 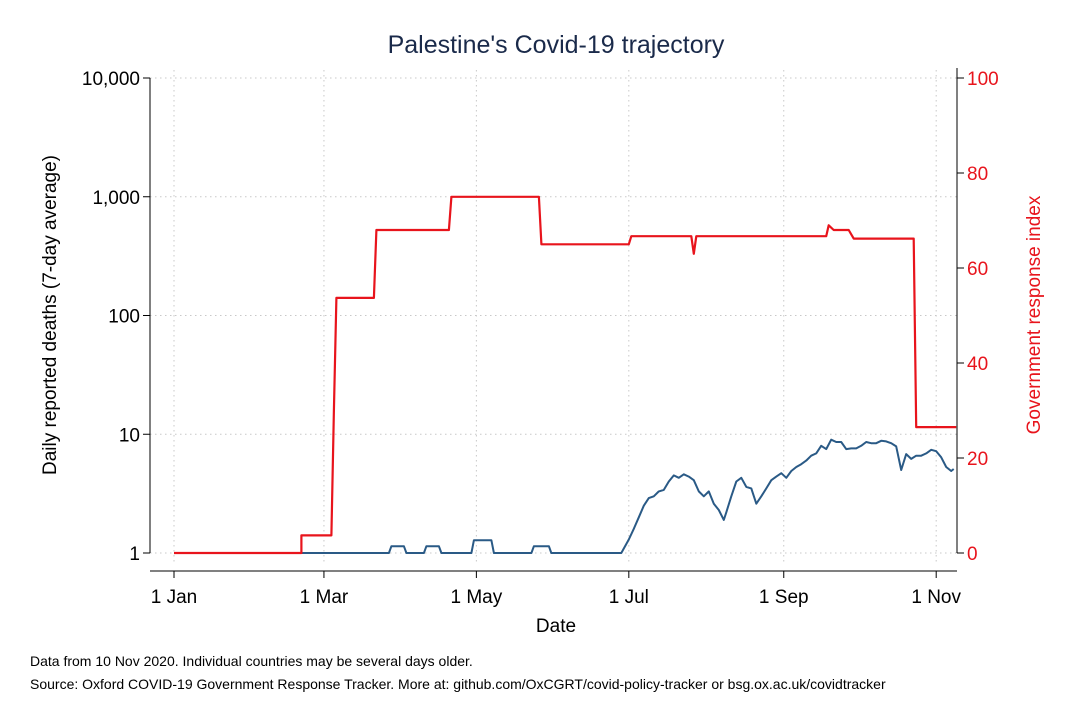 What do you see at coordinates (111, 79) in the screenshot?
I see `y-tick-label-4: 10,000` at bounding box center [111, 79].